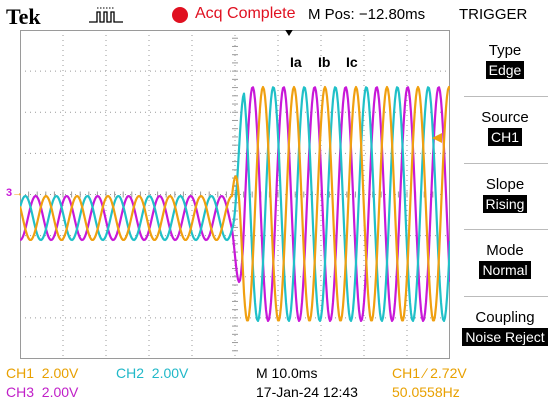 This screenshot has height=415, width=550. I want to click on trigger-frequency: 50.0558Hz, so click(426, 392).